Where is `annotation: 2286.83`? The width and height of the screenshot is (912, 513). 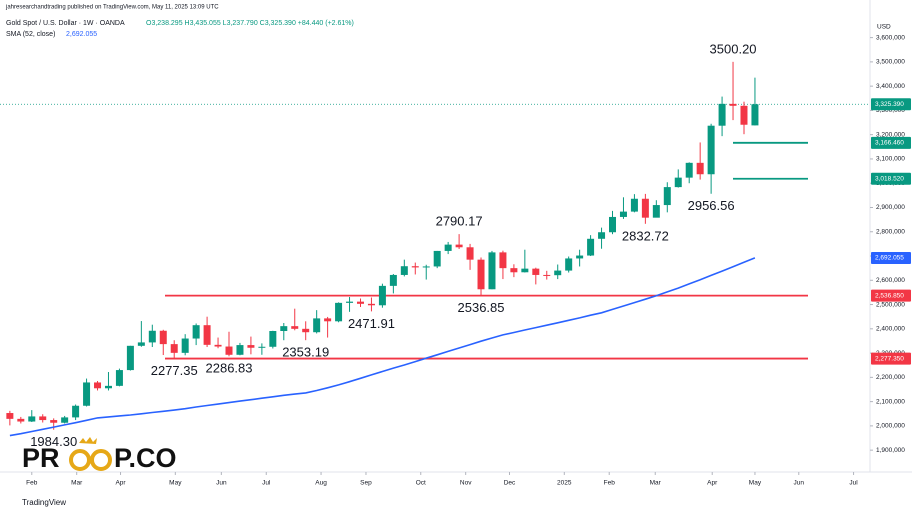 annotation: 2286.83 is located at coordinates (229, 368).